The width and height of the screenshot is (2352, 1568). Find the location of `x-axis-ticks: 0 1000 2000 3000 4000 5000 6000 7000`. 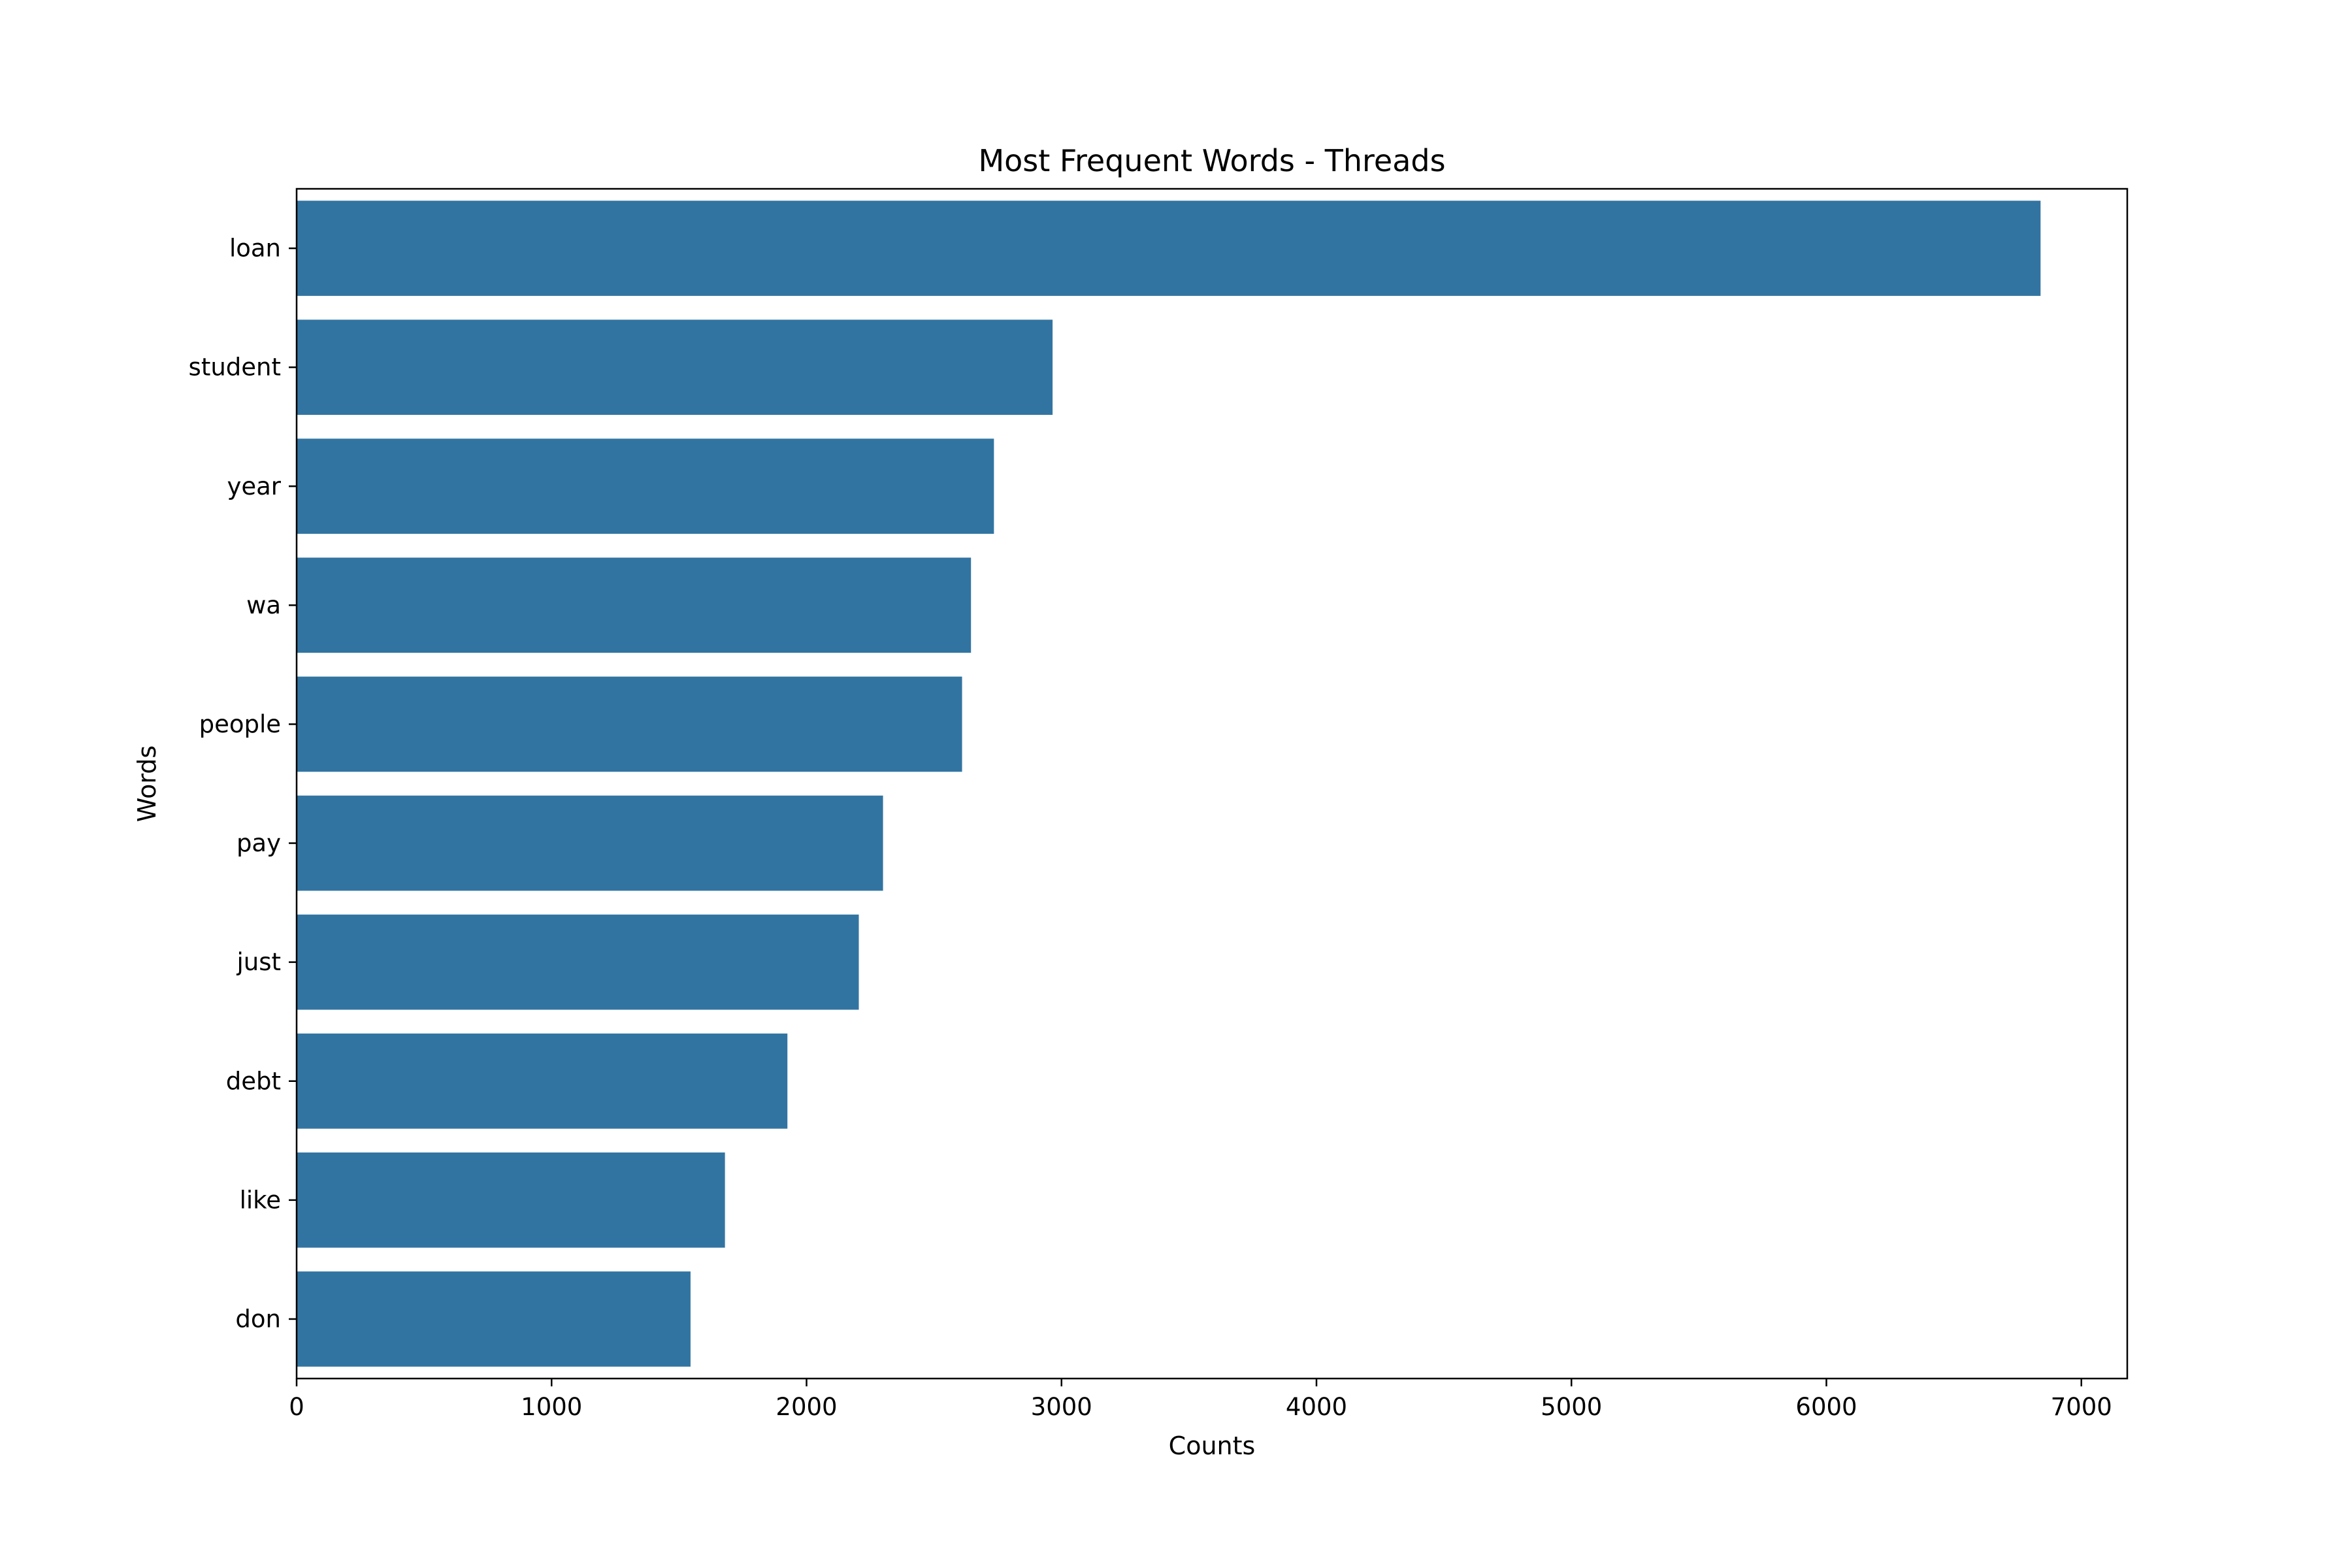

x-axis-ticks: 0 1000 2000 3000 4000 5000 6000 7000 is located at coordinates (1200, 1400).